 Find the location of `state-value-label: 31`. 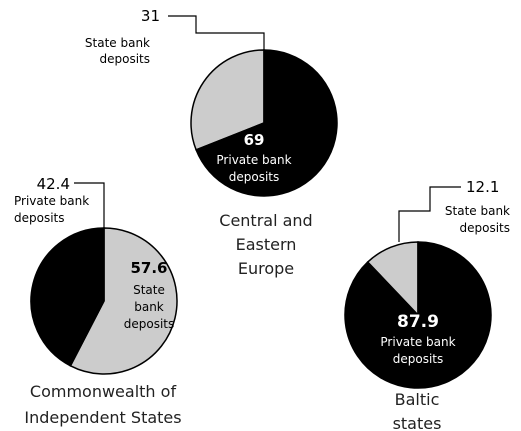

state-value-label: 31 is located at coordinates (150, 16).